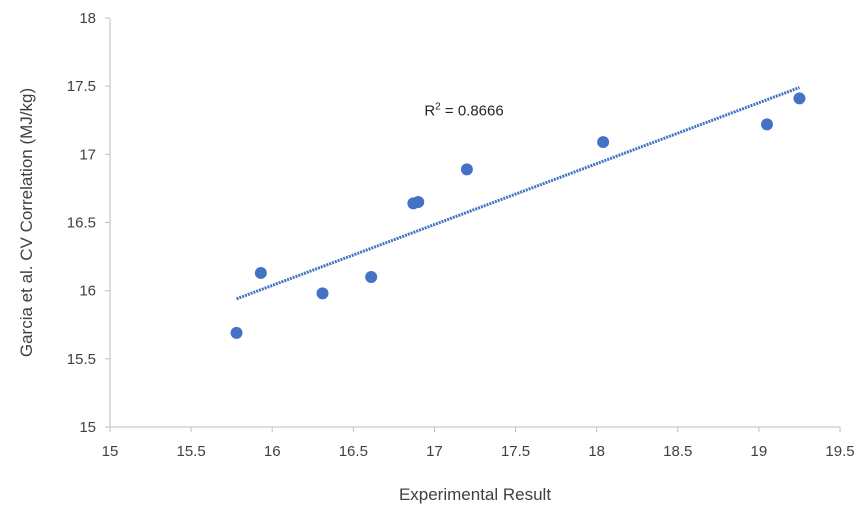 The height and width of the screenshot is (510, 868). Describe the element at coordinates (478, 443) in the screenshot. I see `x-axis-ticks: 15 15.5 16 16.5 17 17.5 18 18.5 19 19.5` at that location.